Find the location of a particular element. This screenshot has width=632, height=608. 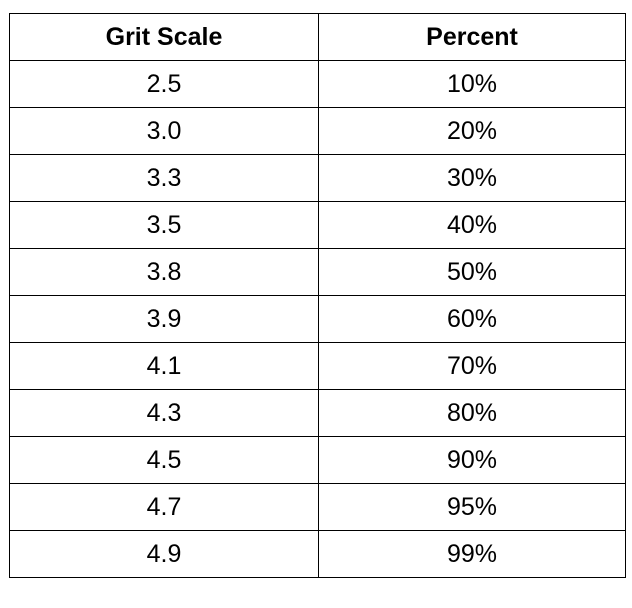

cell-grit-scale: 3.0 is located at coordinates (164, 131).